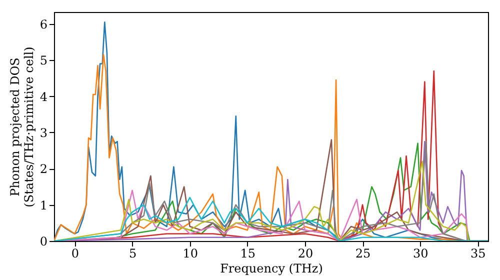  Describe the element at coordinates (44, 24) in the screenshot. I see `y-tick-label: 6` at that location.